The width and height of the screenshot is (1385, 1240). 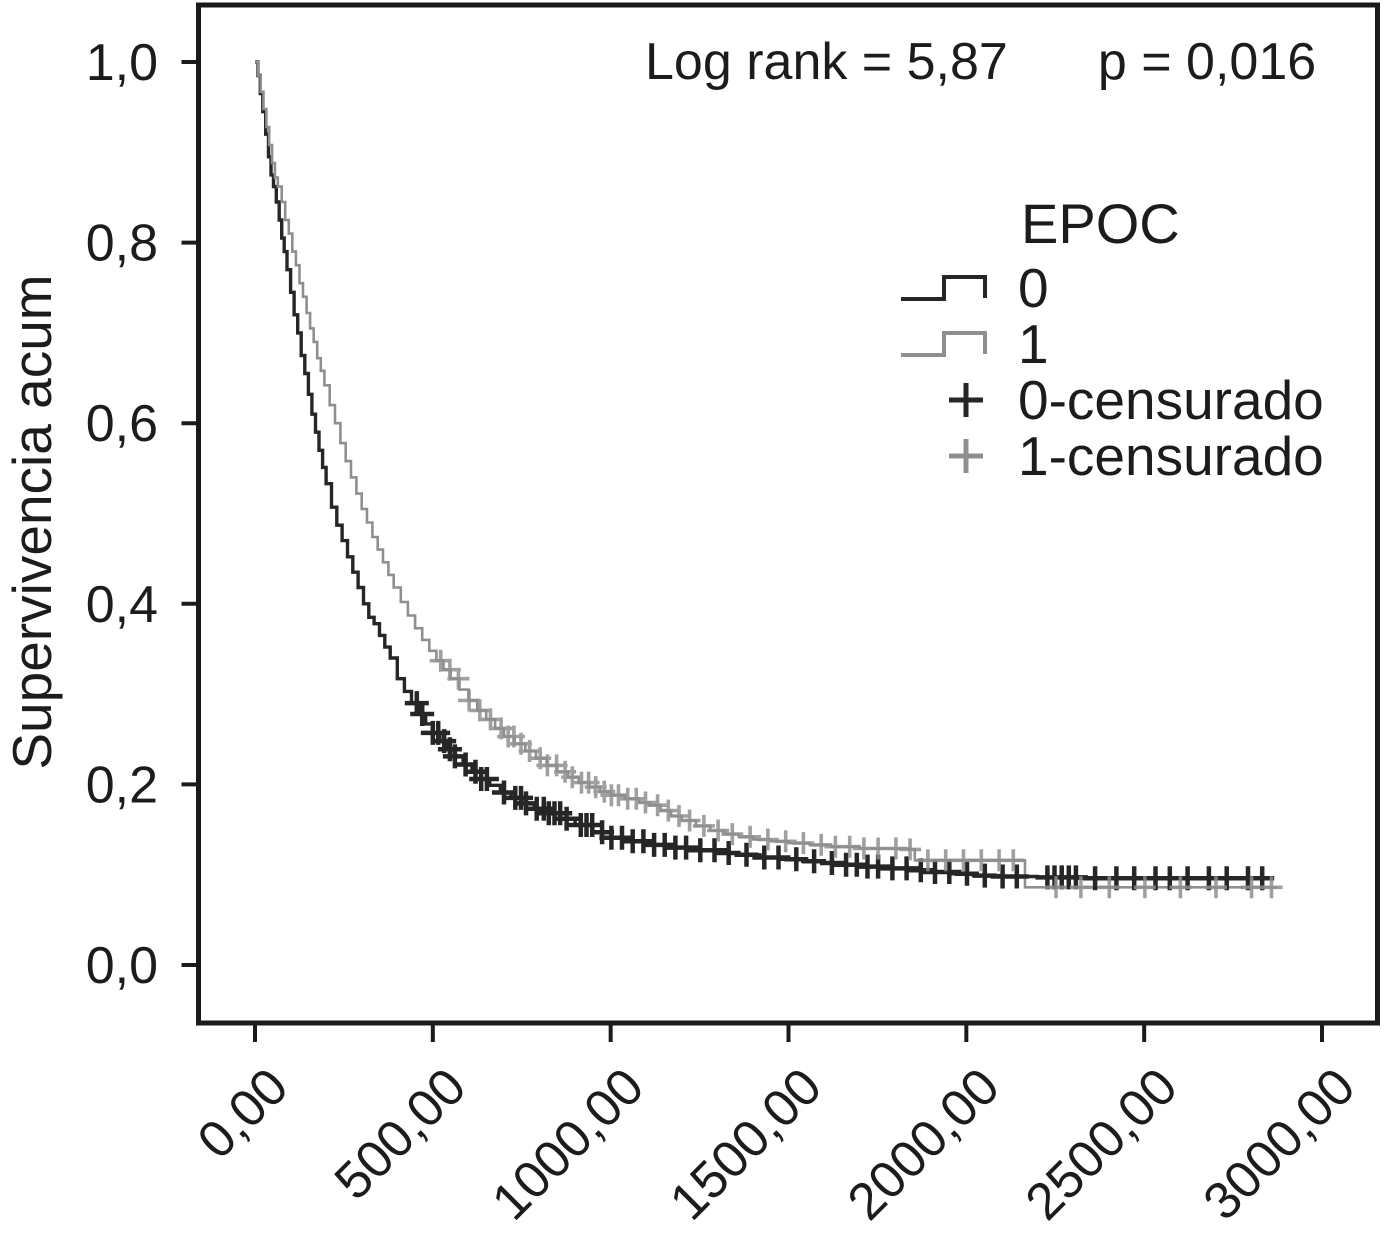 I want to click on y-tick-label: 0,2, so click(x=122, y=785).